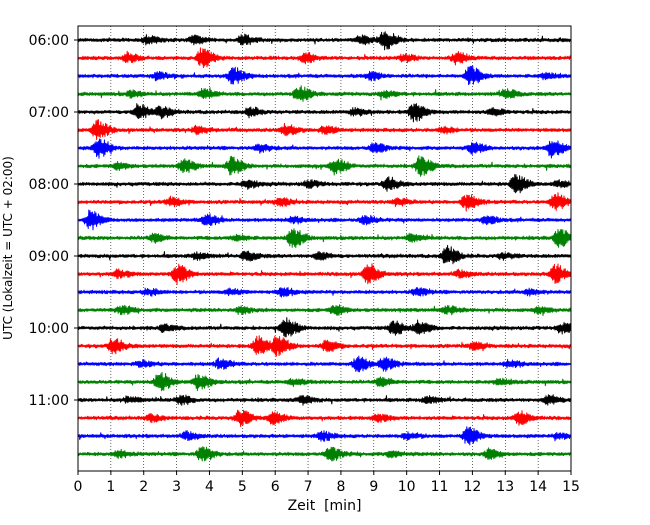 The height and width of the screenshot is (525, 650). I want to click on x-tick-label: 8, so click(340, 487).